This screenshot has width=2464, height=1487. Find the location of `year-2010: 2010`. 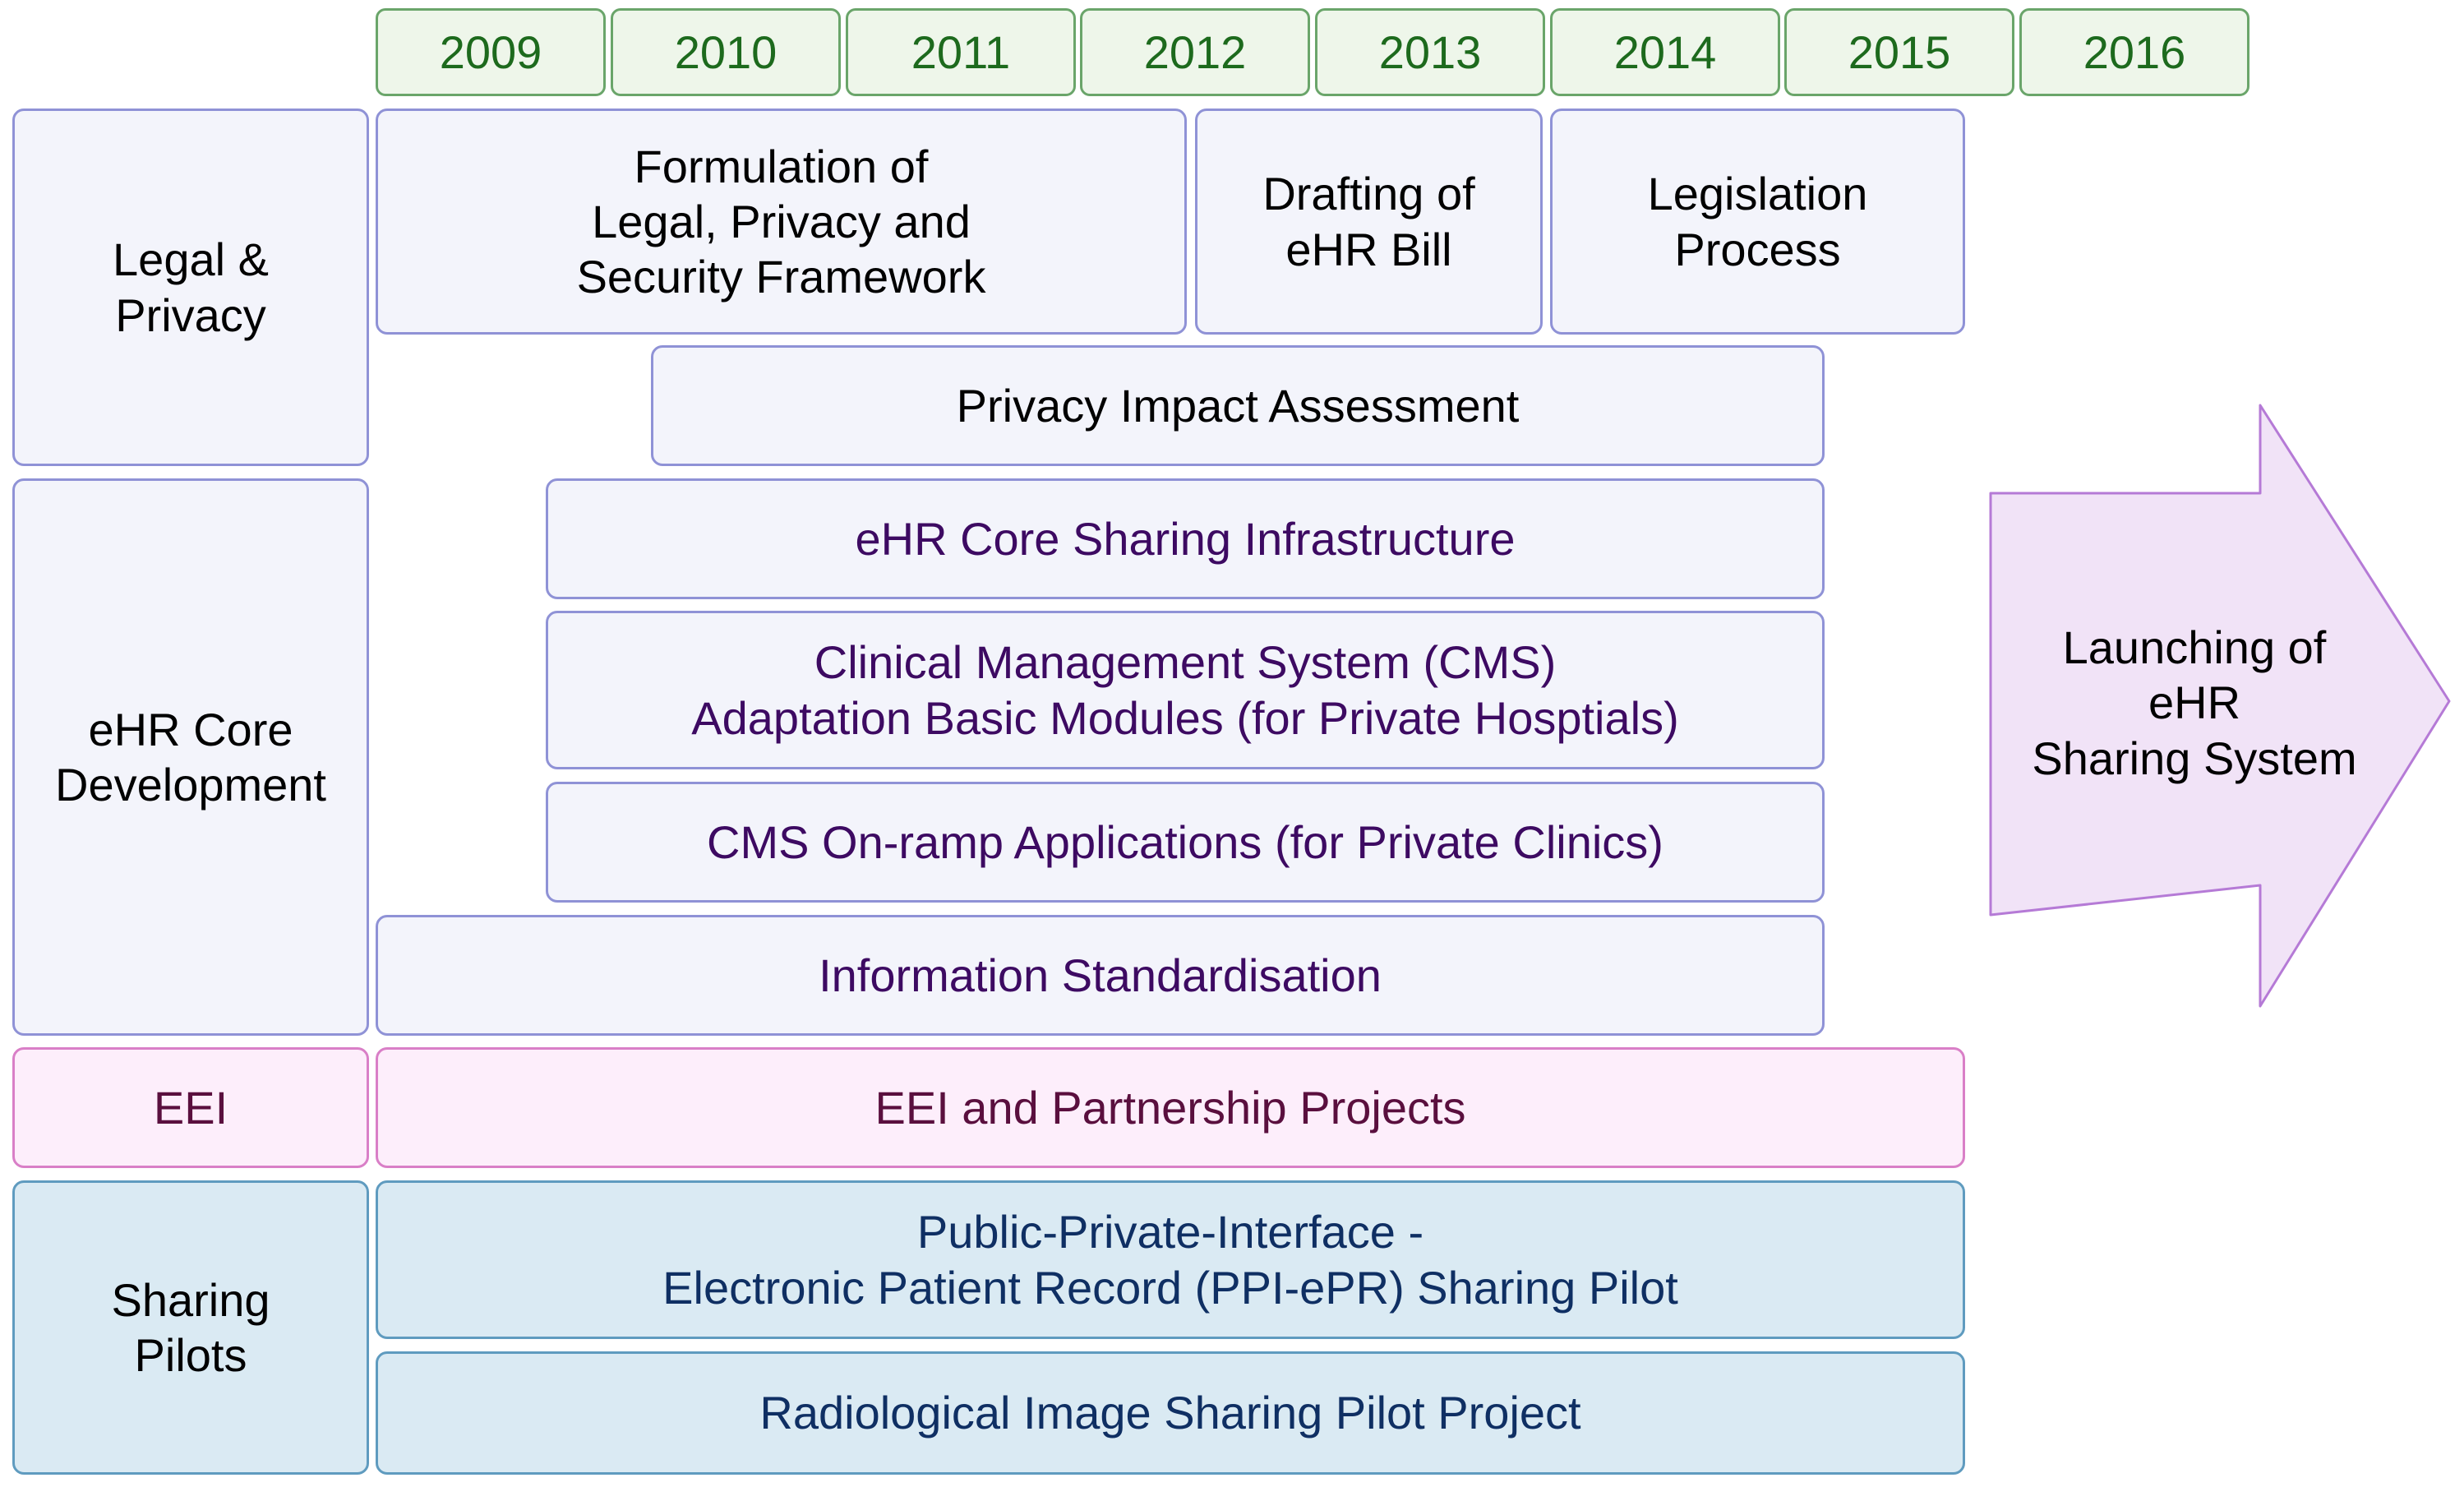

year-2010: 2010 is located at coordinates (726, 52).